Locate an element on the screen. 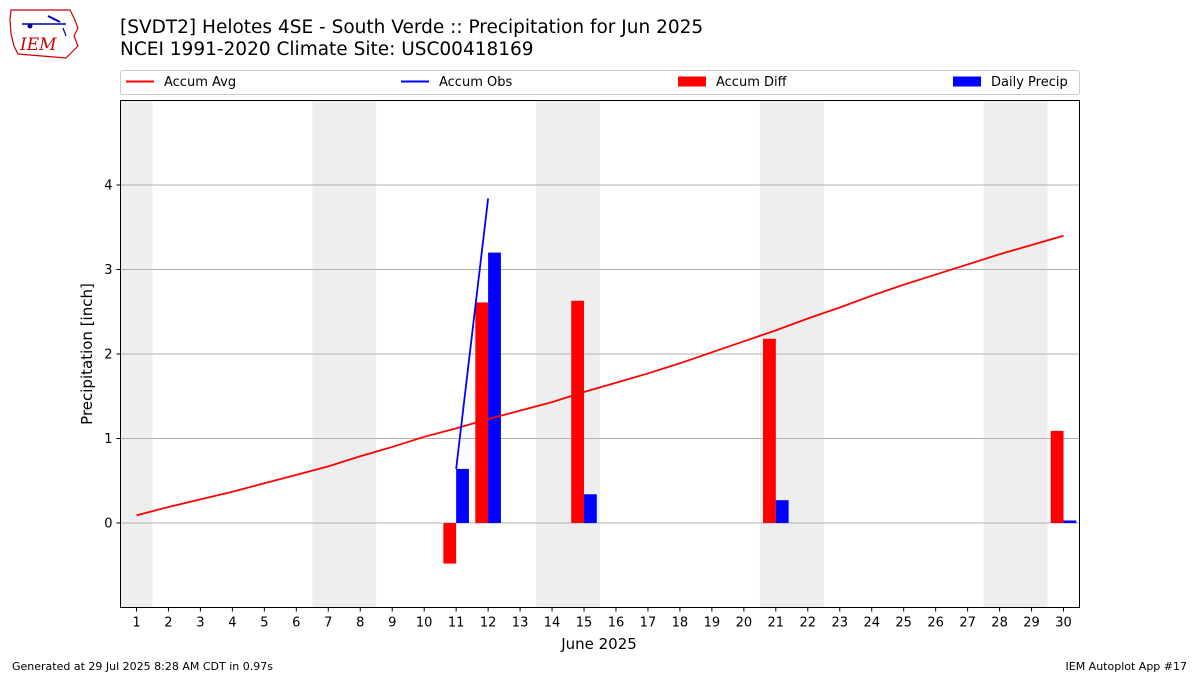 This screenshot has height=675, width=1200. x-axis-label: June 2025 is located at coordinates (598, 644).